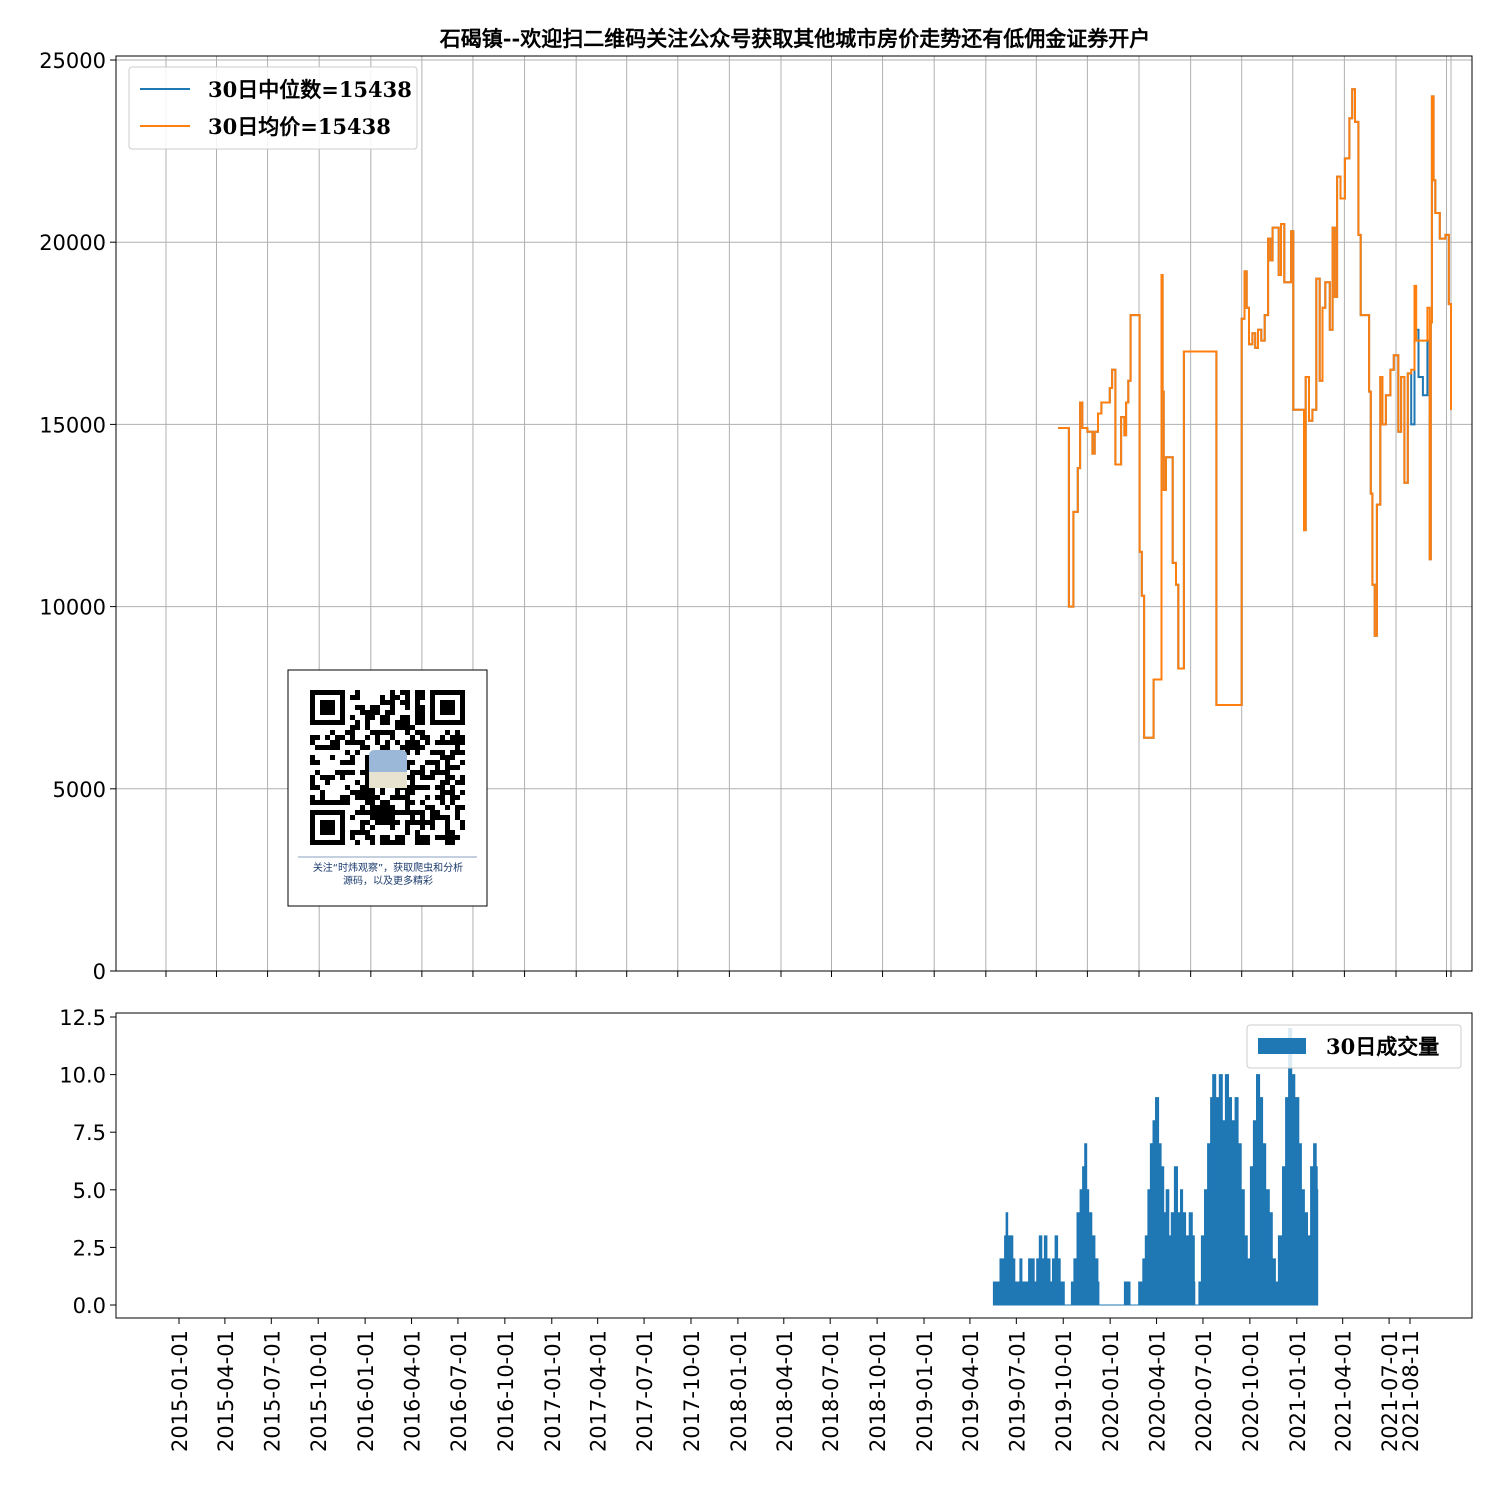 The width and height of the screenshot is (1500, 1500). What do you see at coordinates (413, 1391) in the screenshot?
I see `bottom-xtick-label: 2016-04-01` at bounding box center [413, 1391].